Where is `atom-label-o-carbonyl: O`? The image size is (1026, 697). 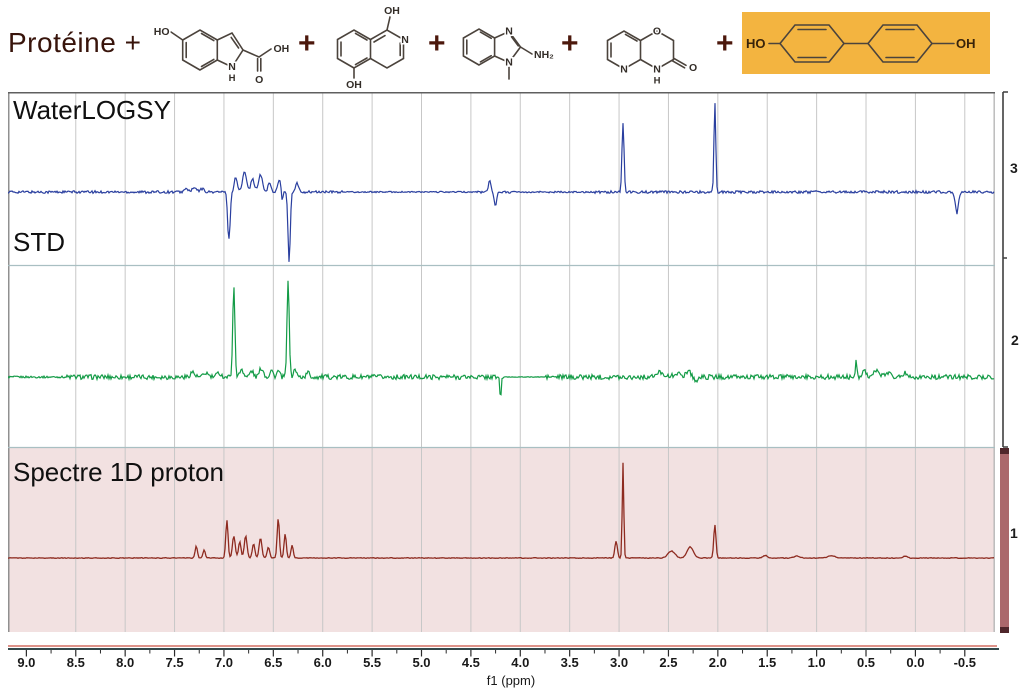
atom-label-o-carbonyl: O is located at coordinates (693, 68).